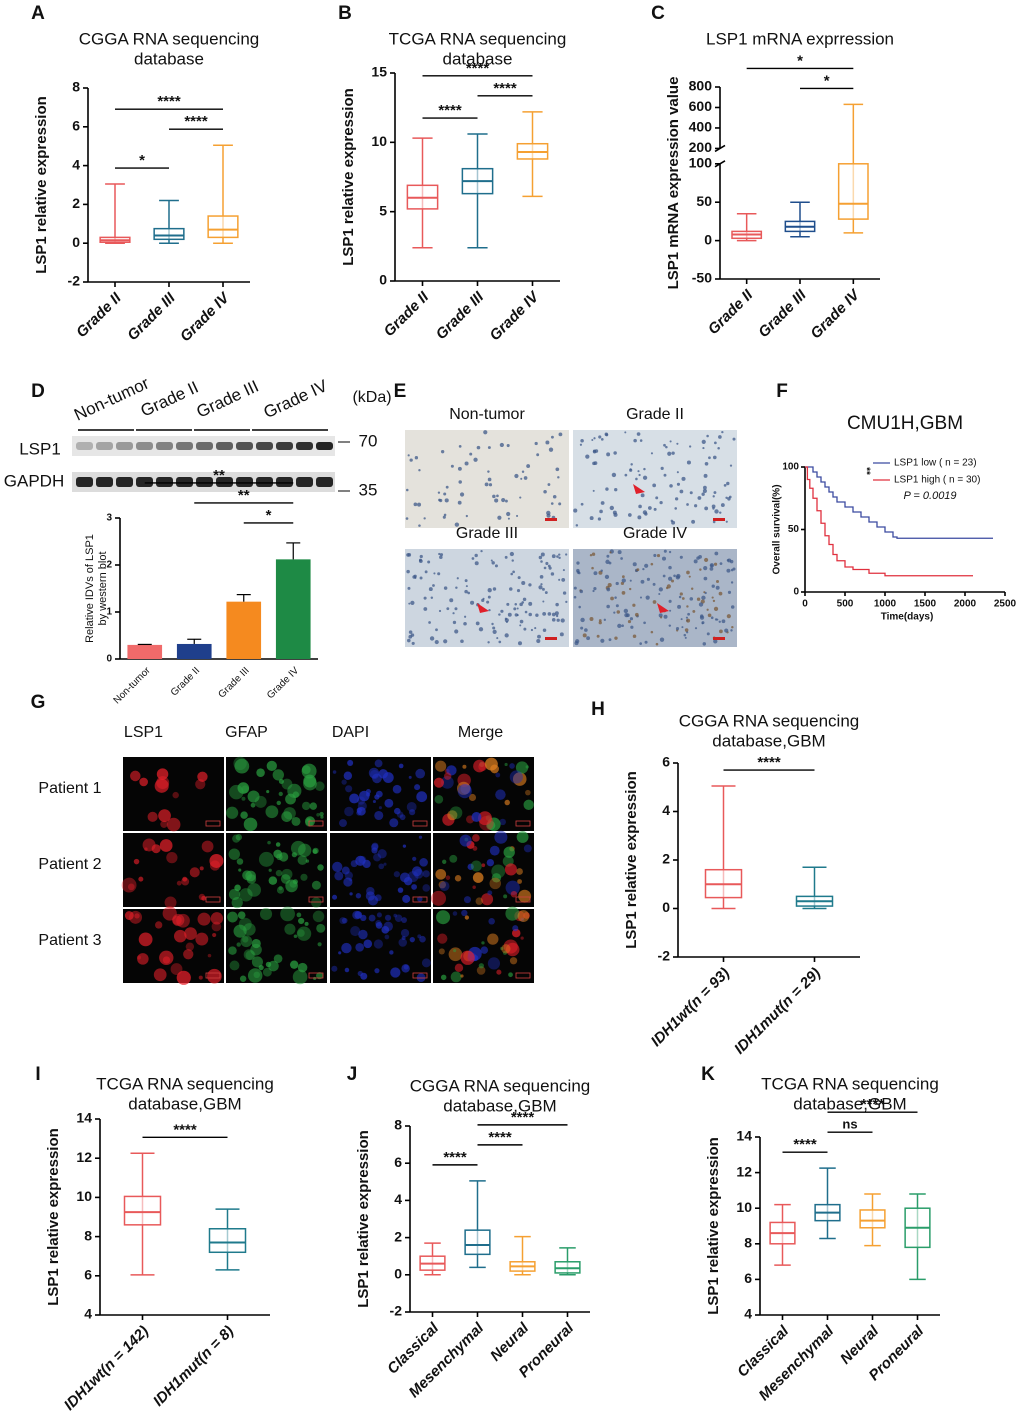 The width and height of the screenshot is (1020, 1424). What do you see at coordinates (76, 164) in the screenshot?
I see `y-tick-label: 4` at bounding box center [76, 164].